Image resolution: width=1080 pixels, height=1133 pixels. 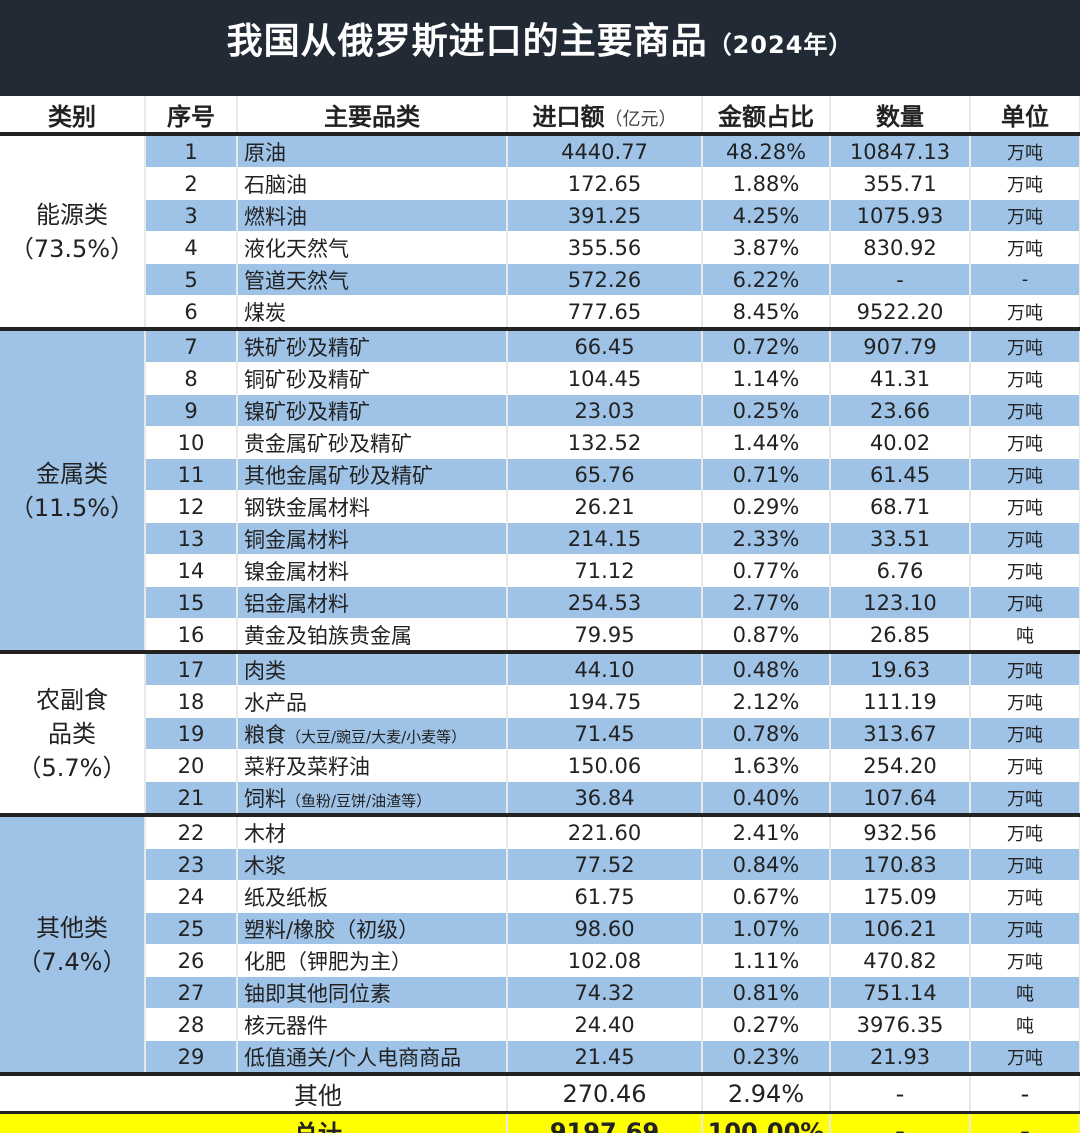 What do you see at coordinates (73, 733) in the screenshot?
I see `category-cell: 农副食品类 （5.7%）` at bounding box center [73, 733].